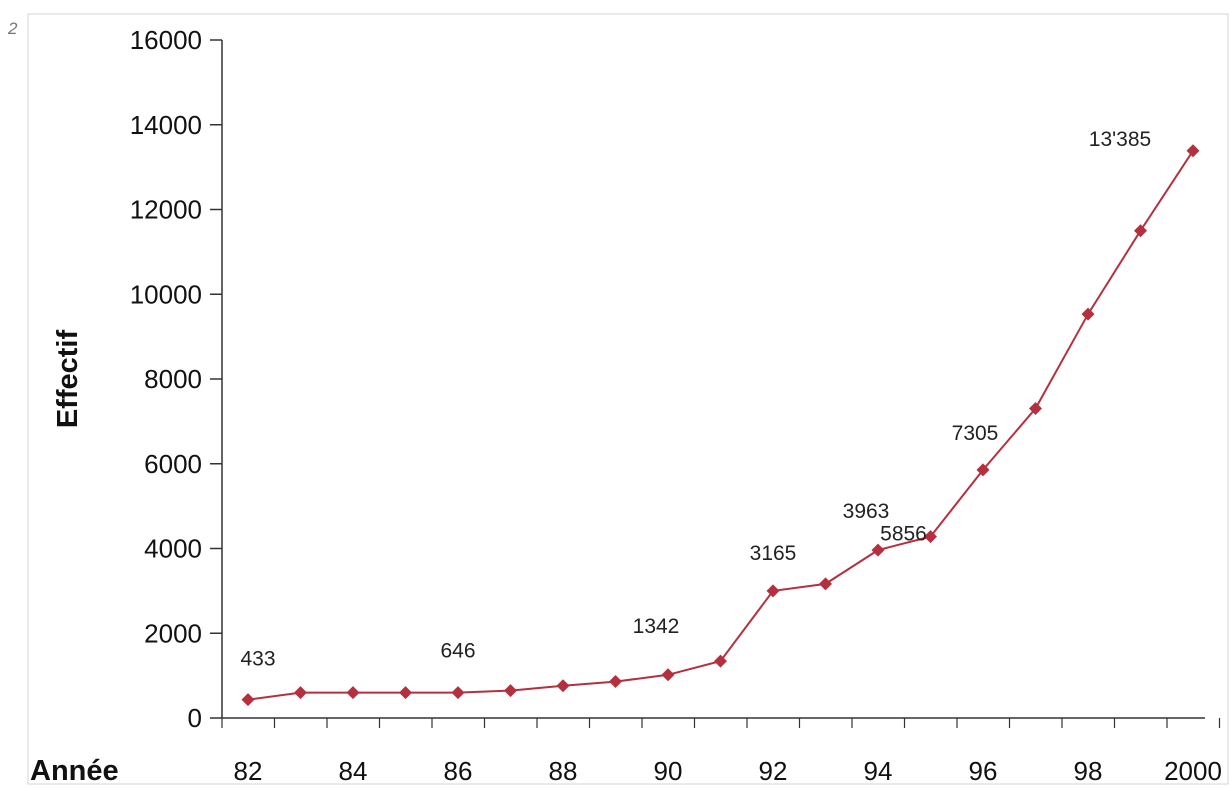 Image resolution: width=1230 pixels, height=789 pixels. Describe the element at coordinates (975, 433) in the screenshot. I see `data-label: 7305` at that location.